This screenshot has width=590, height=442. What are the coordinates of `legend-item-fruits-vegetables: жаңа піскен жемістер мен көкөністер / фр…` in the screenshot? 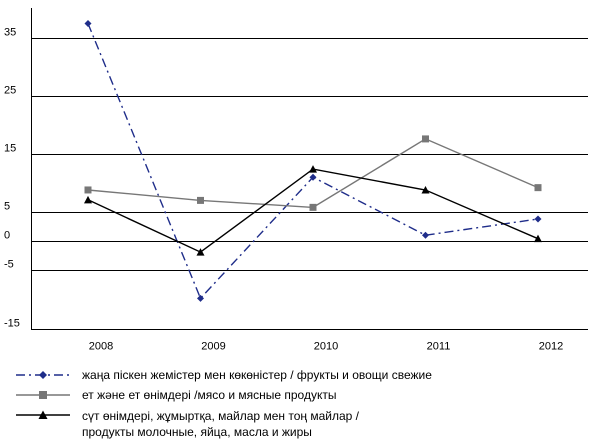 It's located at (299, 376).